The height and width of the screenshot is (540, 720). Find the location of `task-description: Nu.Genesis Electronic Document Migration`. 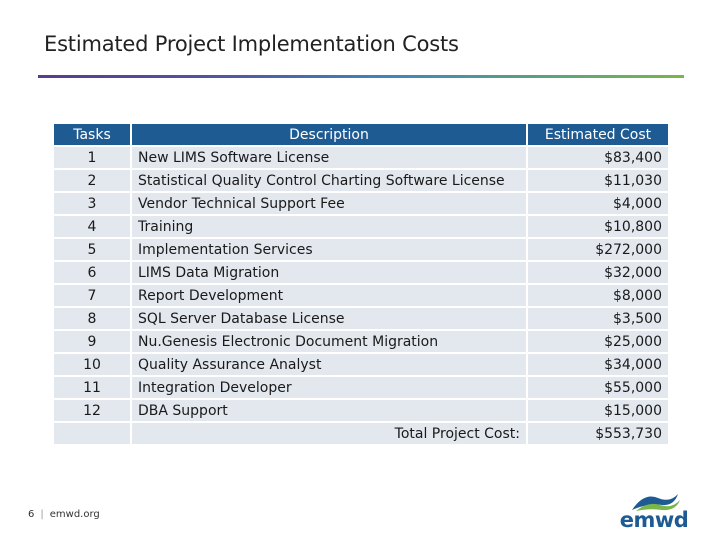

task-description: Nu.Genesis Electronic Document Migration is located at coordinates (329, 341).